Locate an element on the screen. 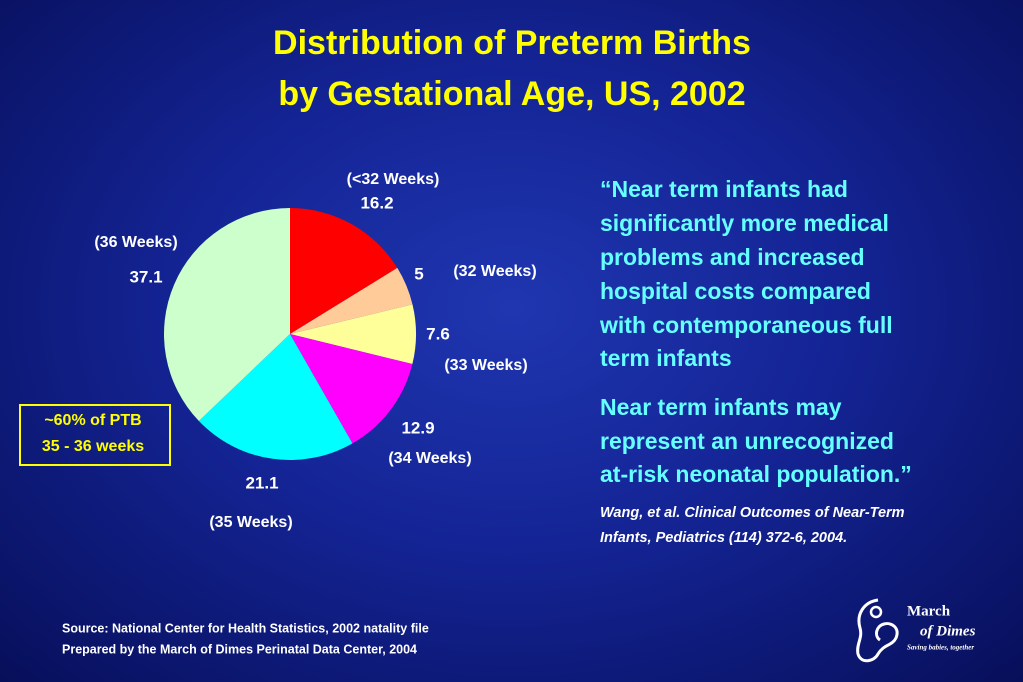  logo: March of Dimes Saving babies, together is located at coordinates (916, 630).